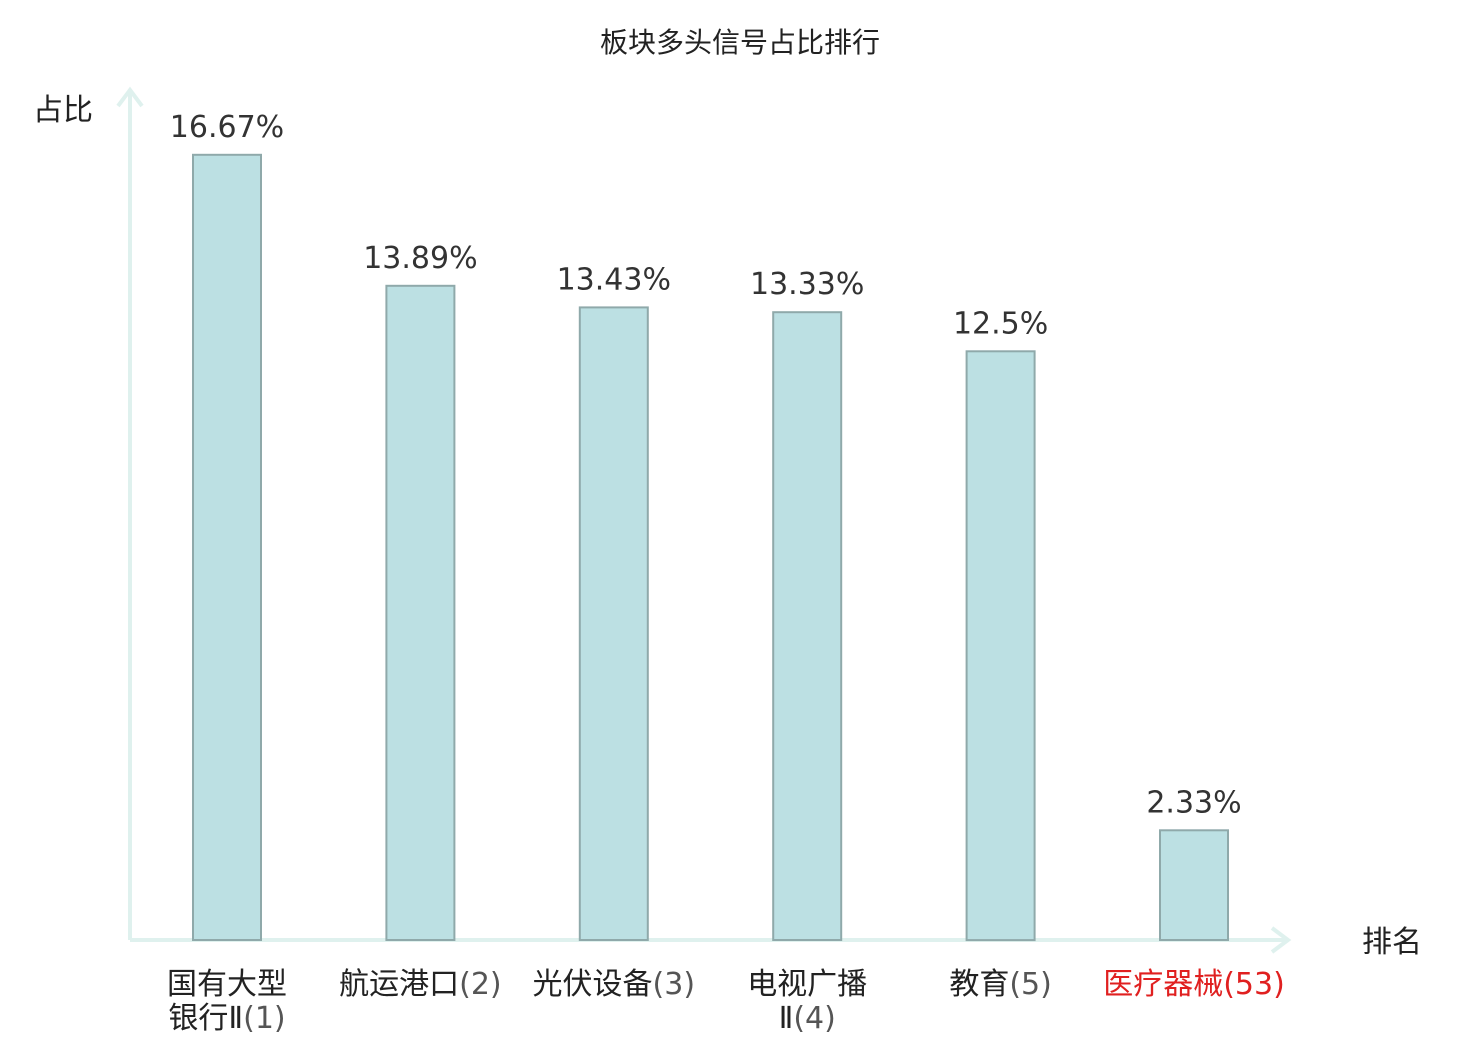 This screenshot has width=1480, height=1044. What do you see at coordinates (63, 110) in the screenshot?
I see `y-axis-label: 占比` at bounding box center [63, 110].